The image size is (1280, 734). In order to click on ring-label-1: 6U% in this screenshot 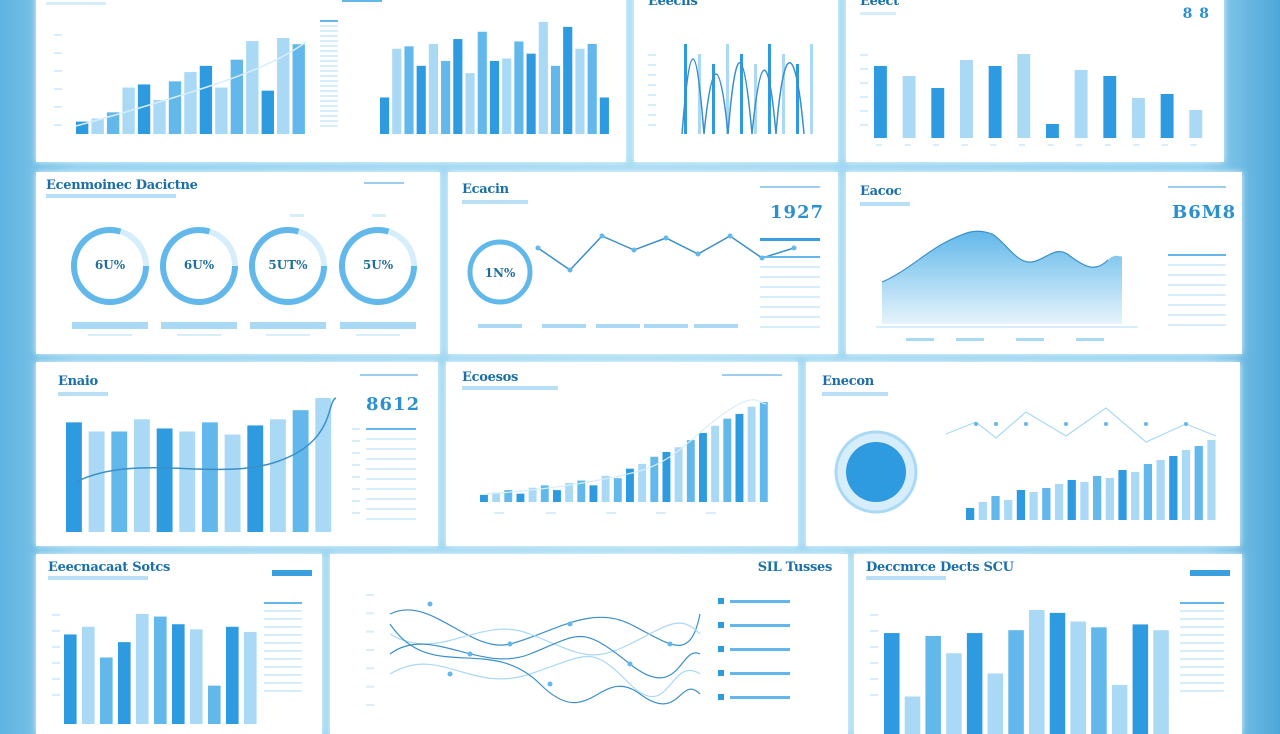, I will do `click(110, 265)`.